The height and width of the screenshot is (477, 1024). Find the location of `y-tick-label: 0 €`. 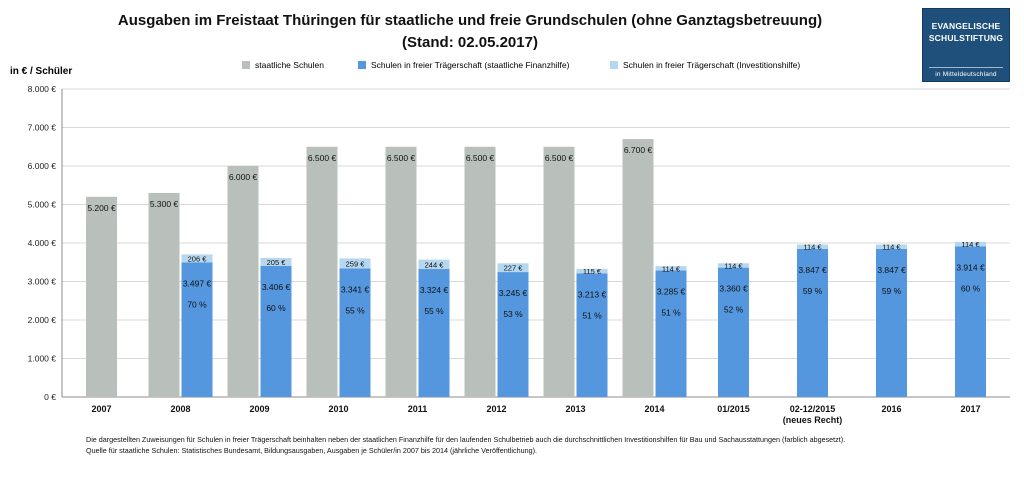

y-tick-label: 0 € is located at coordinates (50, 397).